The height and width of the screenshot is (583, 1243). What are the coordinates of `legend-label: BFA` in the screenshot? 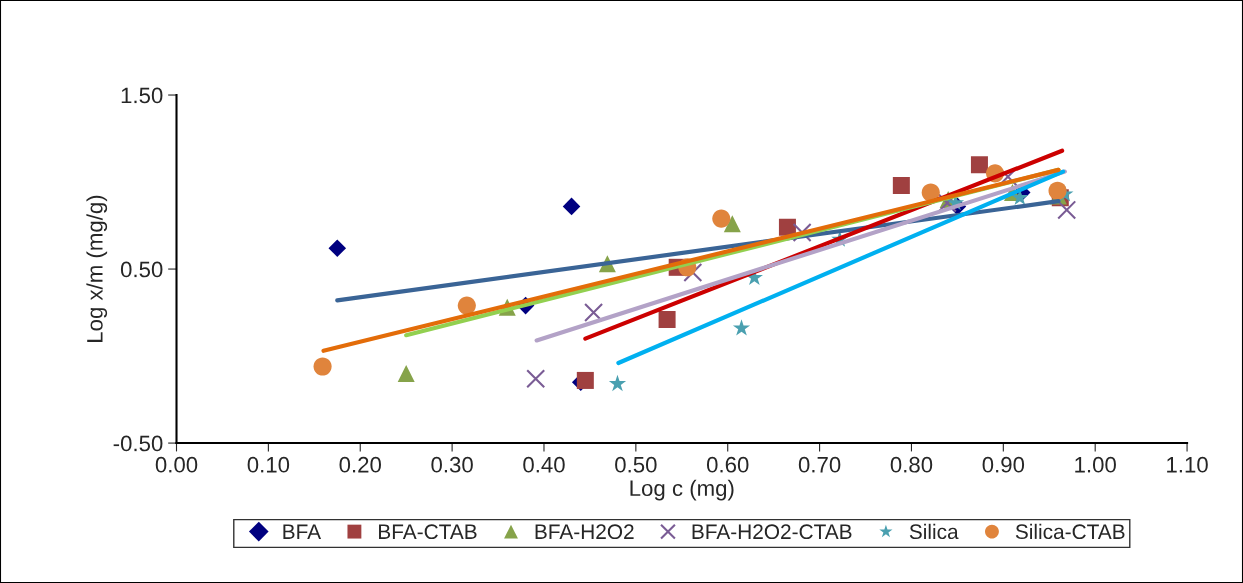 It's located at (302, 531).